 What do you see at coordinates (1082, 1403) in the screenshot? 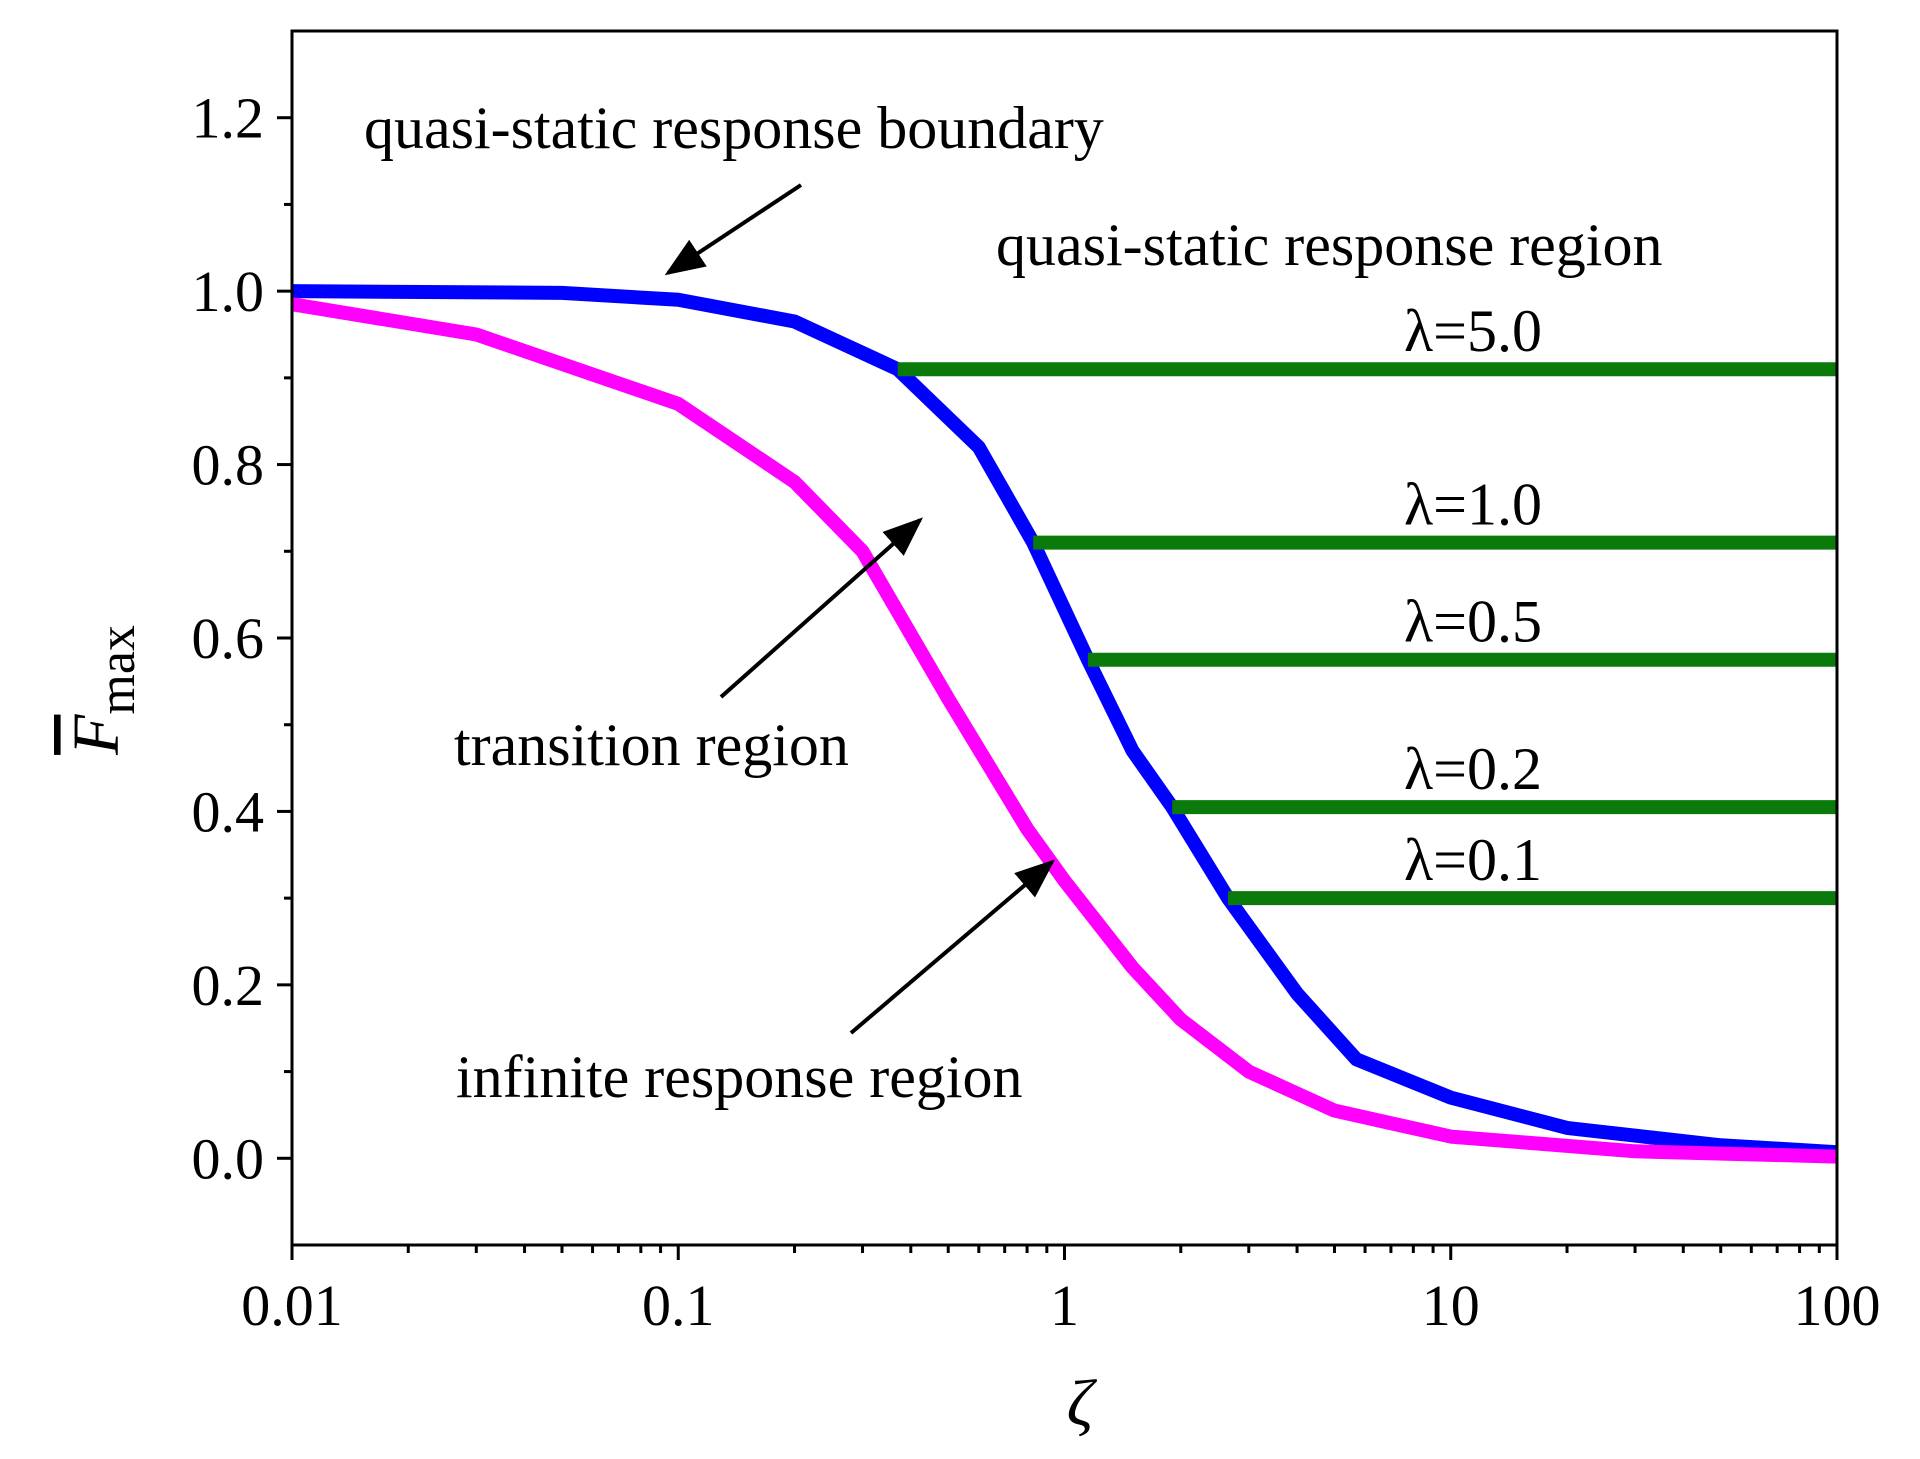
I see `x-axis-label: ζ` at bounding box center [1082, 1403].